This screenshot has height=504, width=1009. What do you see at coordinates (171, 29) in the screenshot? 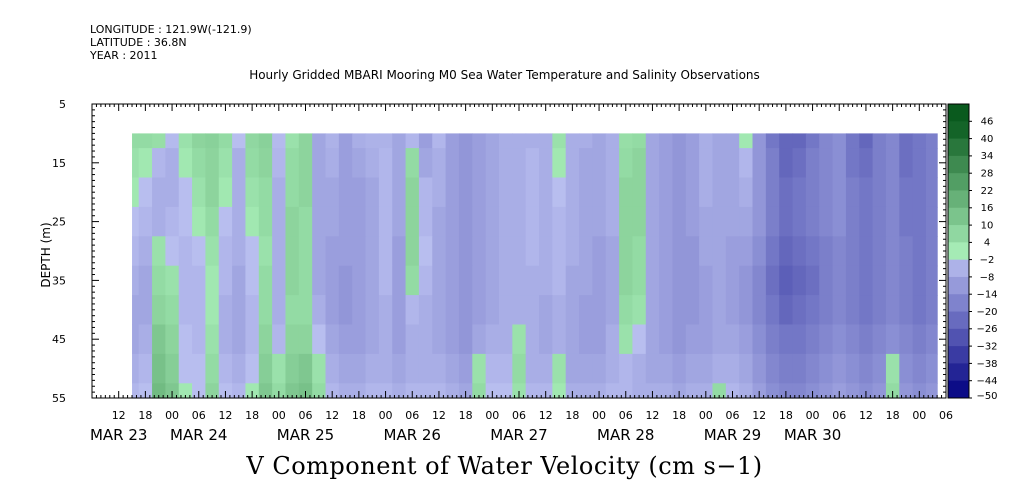
I see `longitude-label: LONGITUDE : 121.9W(-121.9)` at bounding box center [171, 29].